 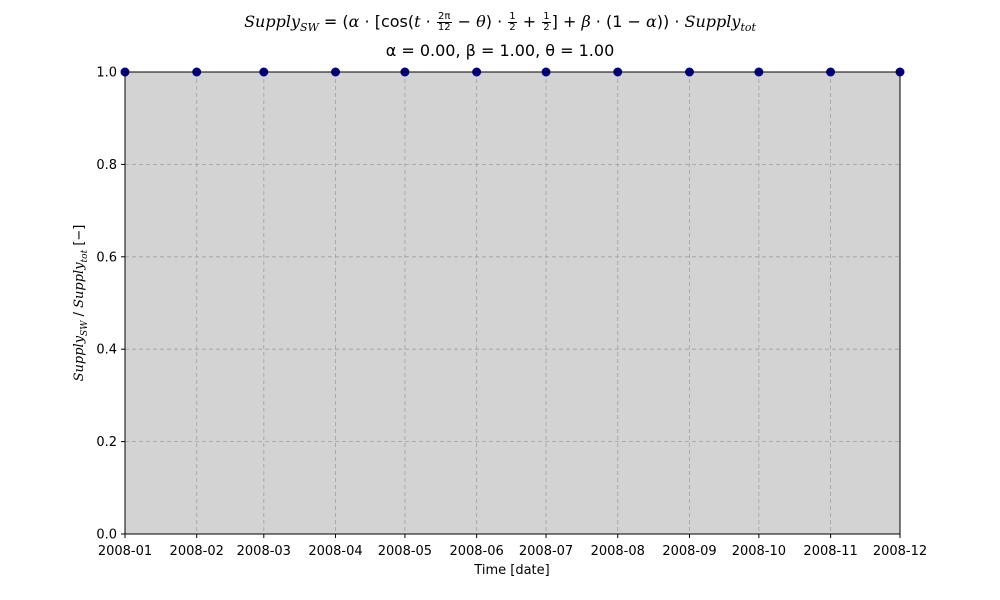 What do you see at coordinates (618, 551) in the screenshot?
I see `x-tick-label: 2008-08` at bounding box center [618, 551].